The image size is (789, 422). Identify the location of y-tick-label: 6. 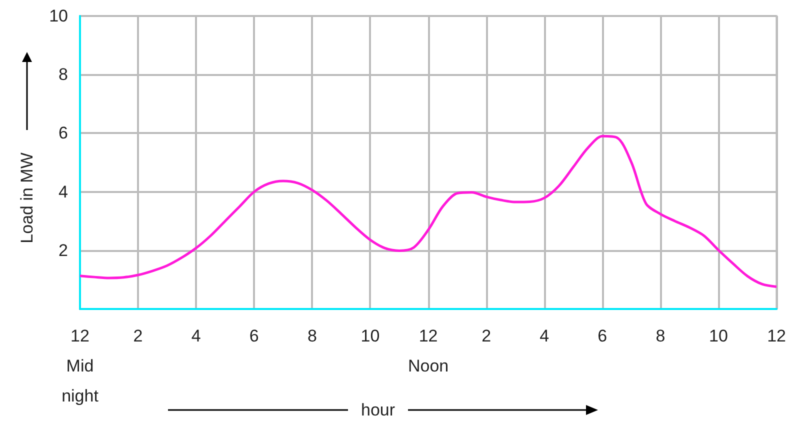
(63, 133).